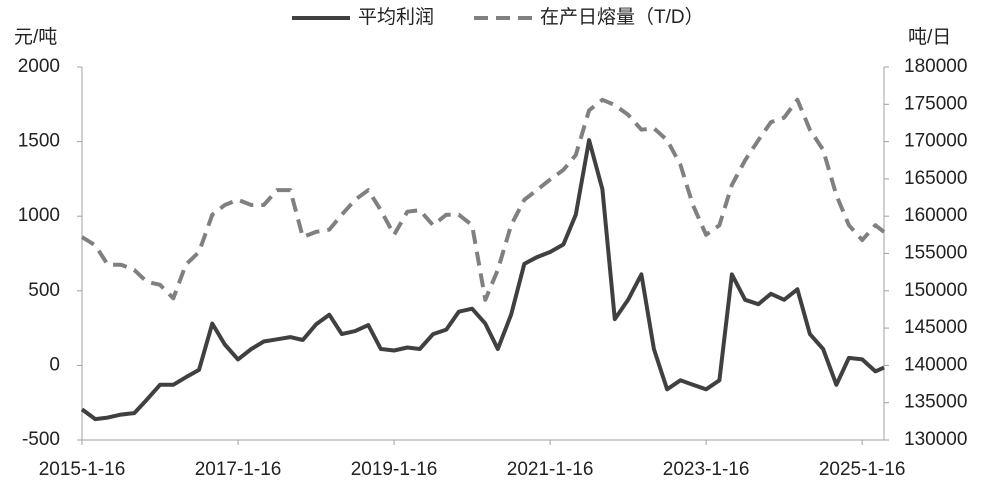 The height and width of the screenshot is (495, 986). What do you see at coordinates (706, 469) in the screenshot?
I see `x-tick-label: 2023-1-16` at bounding box center [706, 469].